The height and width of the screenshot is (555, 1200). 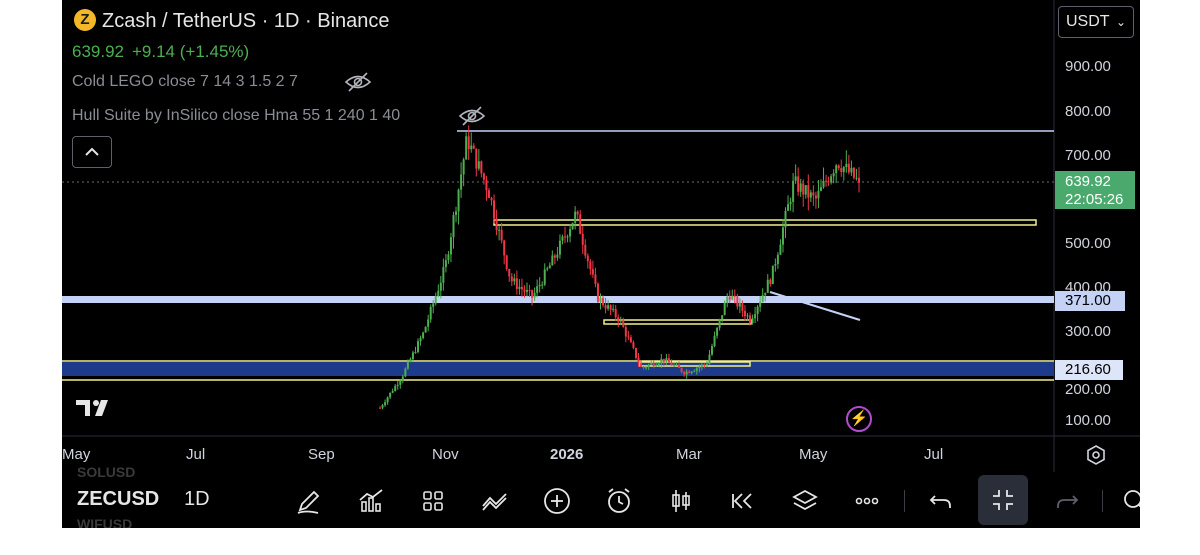 I want to click on indicators-button, so click(x=371, y=501).